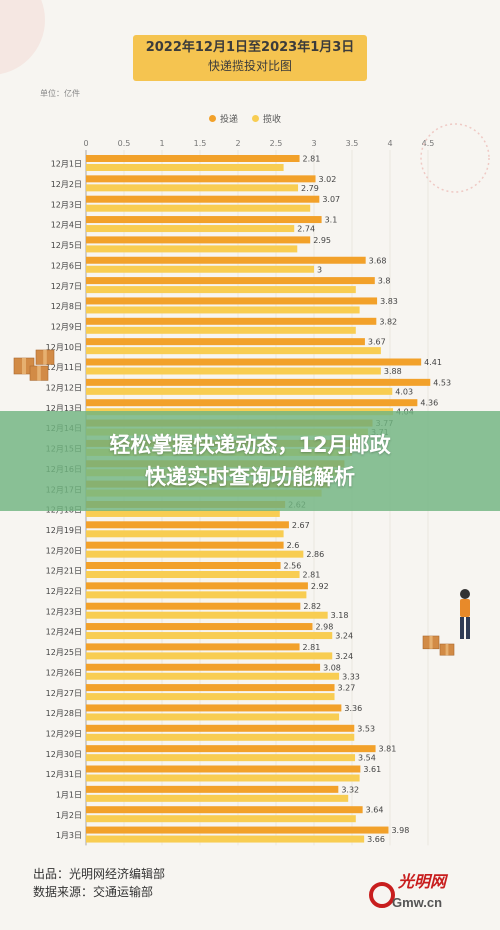 The image size is (500, 930). Describe the element at coordinates (389, 301) in the screenshot. I see `data-label-delivery: 3.83` at that location.